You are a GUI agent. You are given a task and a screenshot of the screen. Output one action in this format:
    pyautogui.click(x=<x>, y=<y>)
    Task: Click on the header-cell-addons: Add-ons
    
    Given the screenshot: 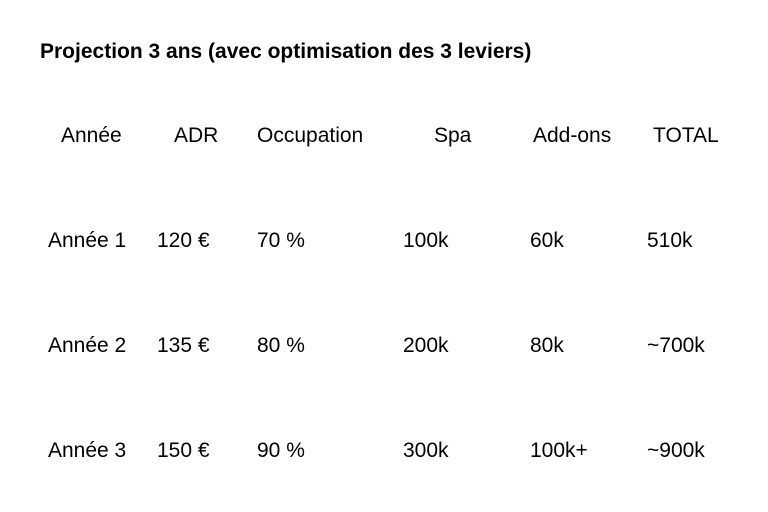 What is the action you would take?
    pyautogui.click(x=572, y=135)
    